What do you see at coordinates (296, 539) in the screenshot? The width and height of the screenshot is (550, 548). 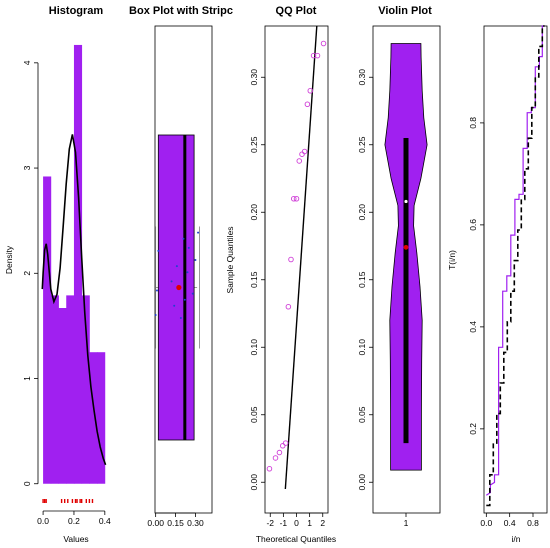 I see `qqplot-xlabel: Theoretical Quantiles` at bounding box center [296, 539].